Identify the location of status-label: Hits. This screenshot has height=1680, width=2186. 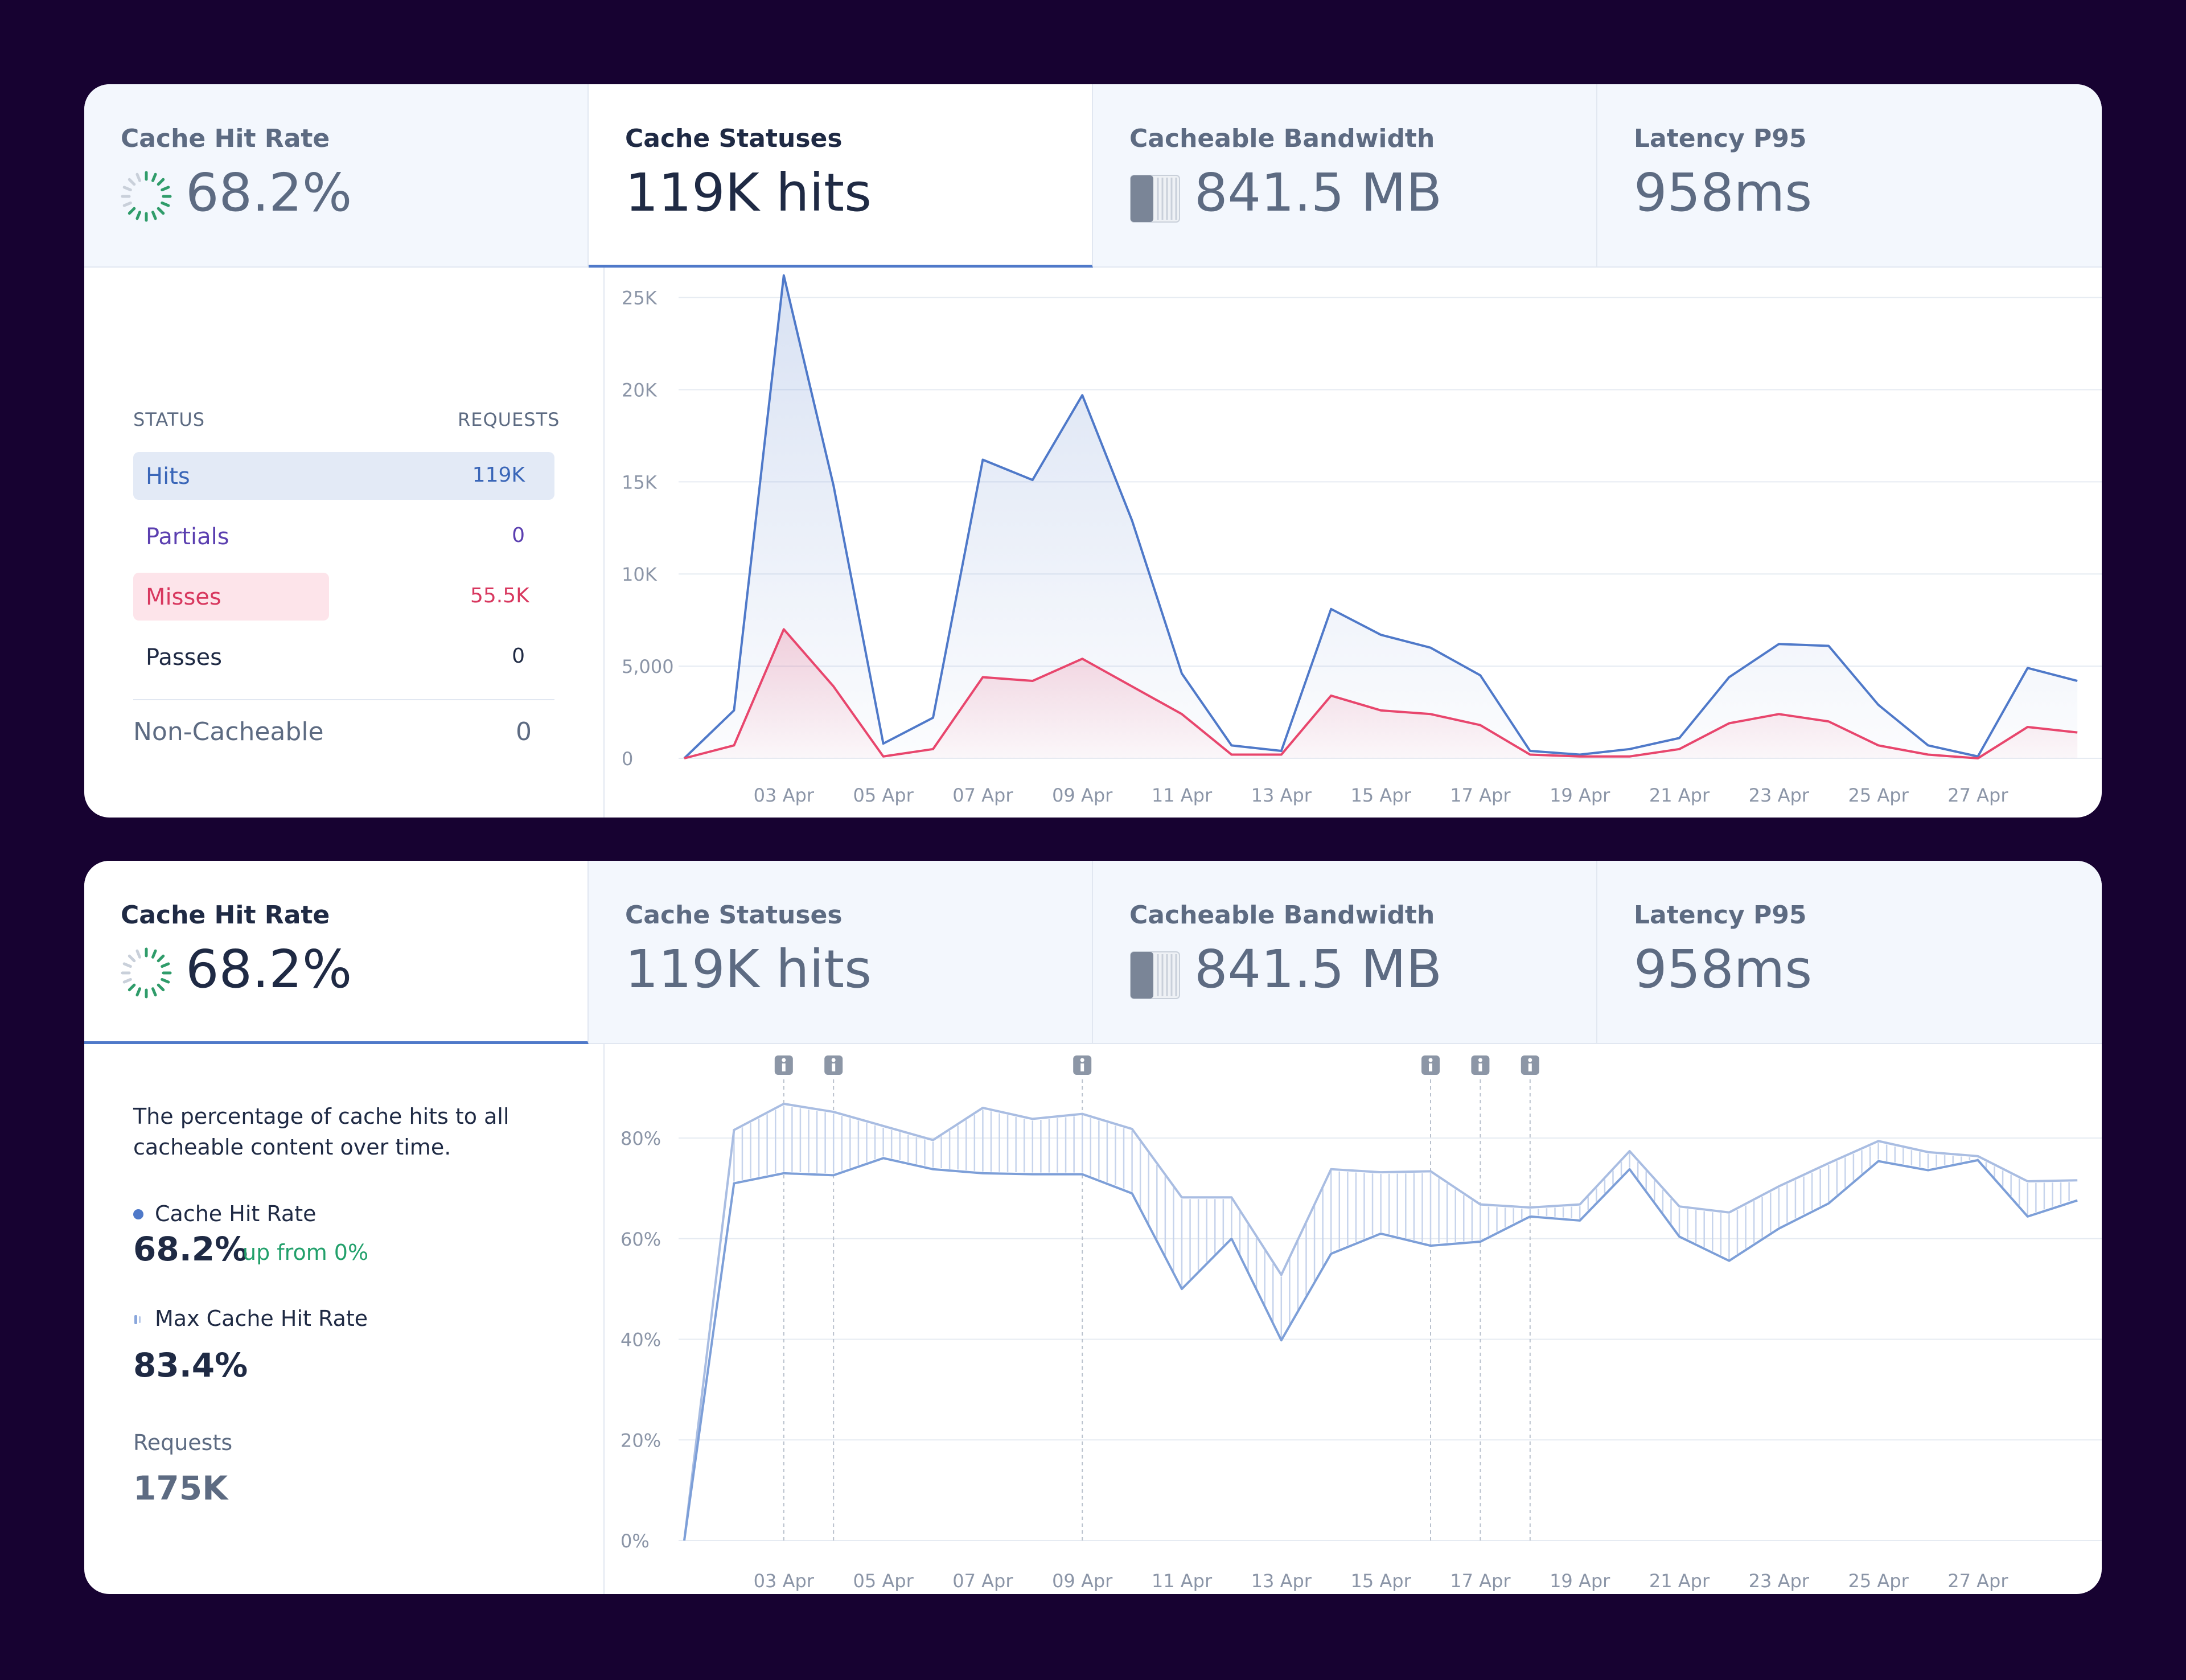
(168, 476).